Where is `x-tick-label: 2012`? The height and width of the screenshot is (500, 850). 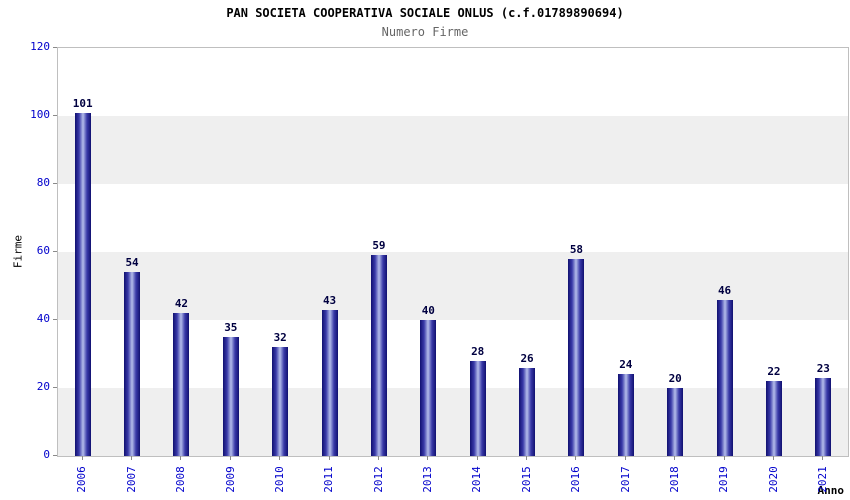
x-tick-label: 2012 is located at coordinates (378, 480).